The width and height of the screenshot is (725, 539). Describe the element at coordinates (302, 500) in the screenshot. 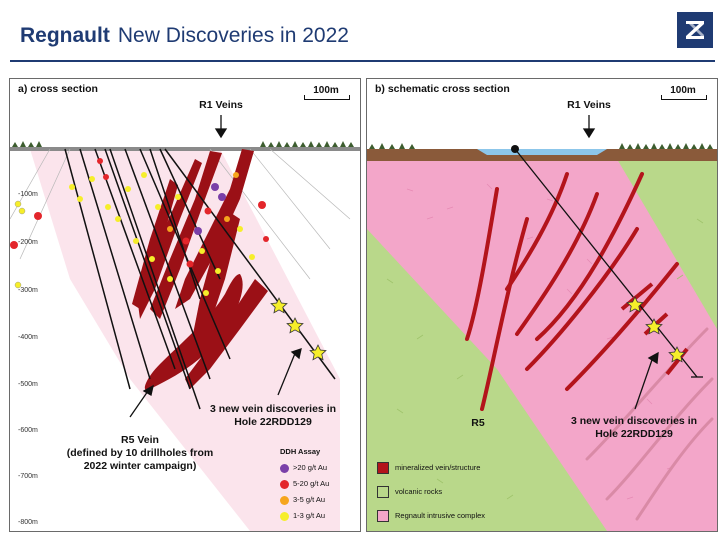

I see `assay-legend-item: 3-5 g/t Au` at that location.